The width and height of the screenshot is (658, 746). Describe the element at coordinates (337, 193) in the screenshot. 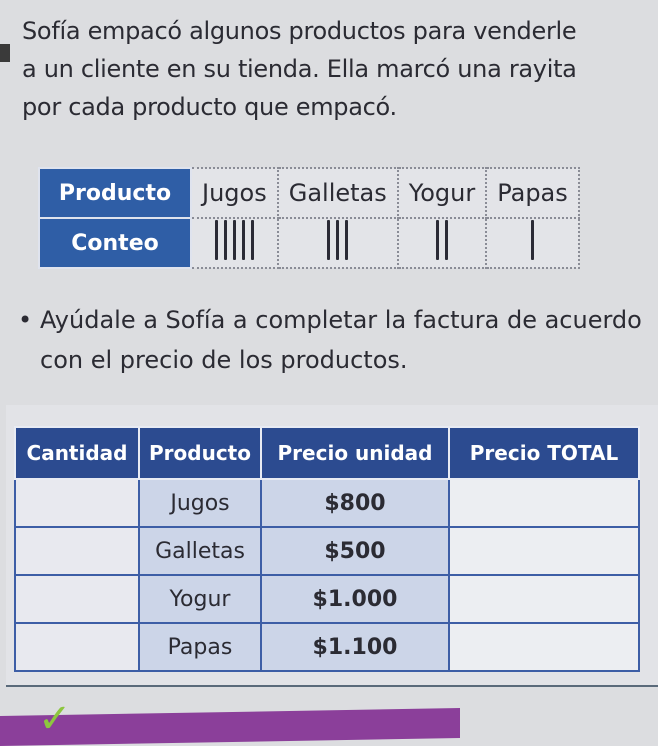

I see `product-cell: Galletas` at that location.